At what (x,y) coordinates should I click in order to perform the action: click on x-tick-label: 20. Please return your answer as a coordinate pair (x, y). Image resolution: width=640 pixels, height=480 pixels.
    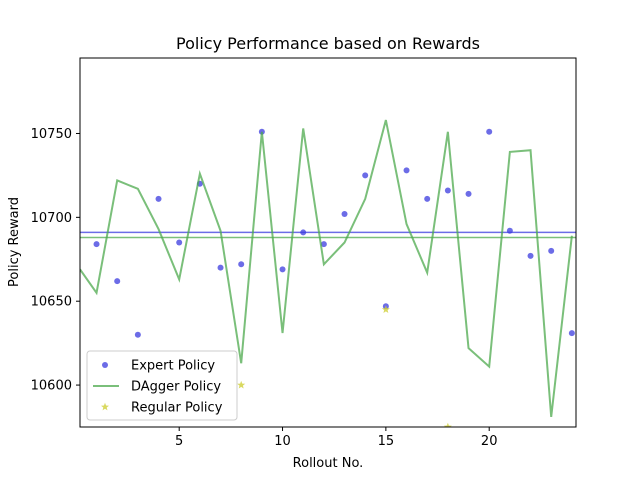
    Looking at the image, I should click on (489, 441).